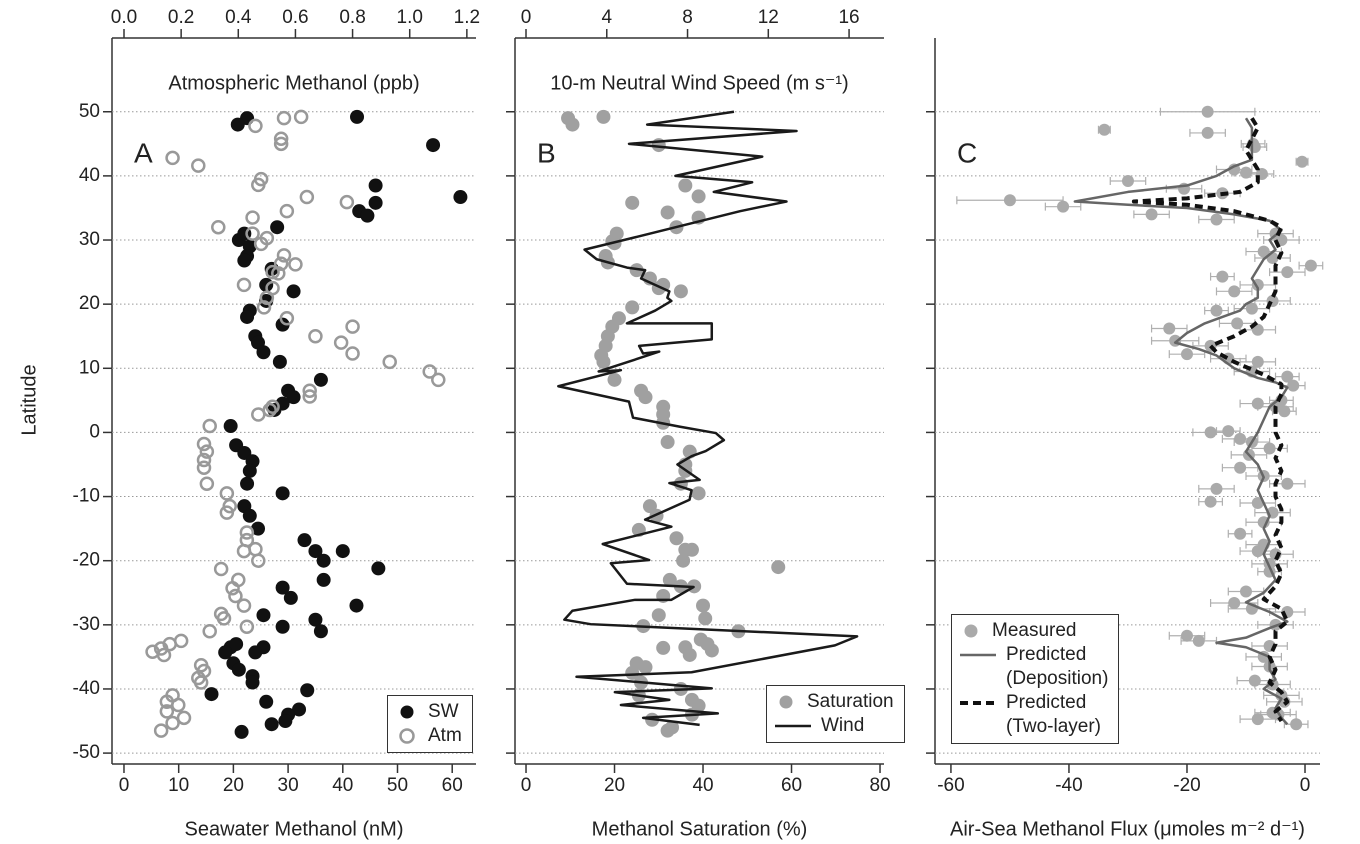 The height and width of the screenshot is (844, 1360). I want to click on y-axis-title: Latitude, so click(29, 399).